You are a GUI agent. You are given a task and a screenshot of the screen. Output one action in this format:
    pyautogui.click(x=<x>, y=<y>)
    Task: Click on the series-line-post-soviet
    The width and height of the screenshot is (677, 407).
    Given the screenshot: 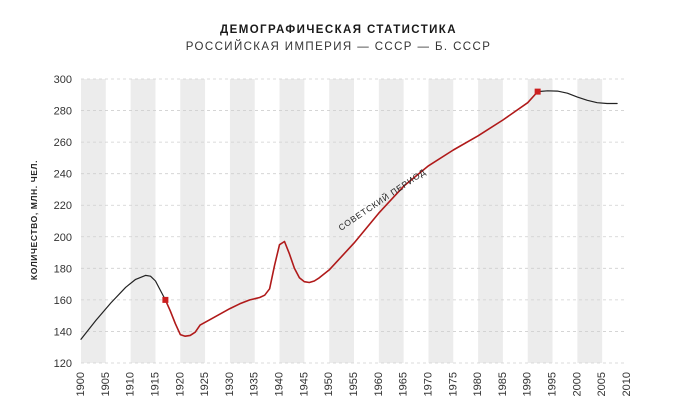 What is the action you would take?
    pyautogui.click(x=577, y=97)
    